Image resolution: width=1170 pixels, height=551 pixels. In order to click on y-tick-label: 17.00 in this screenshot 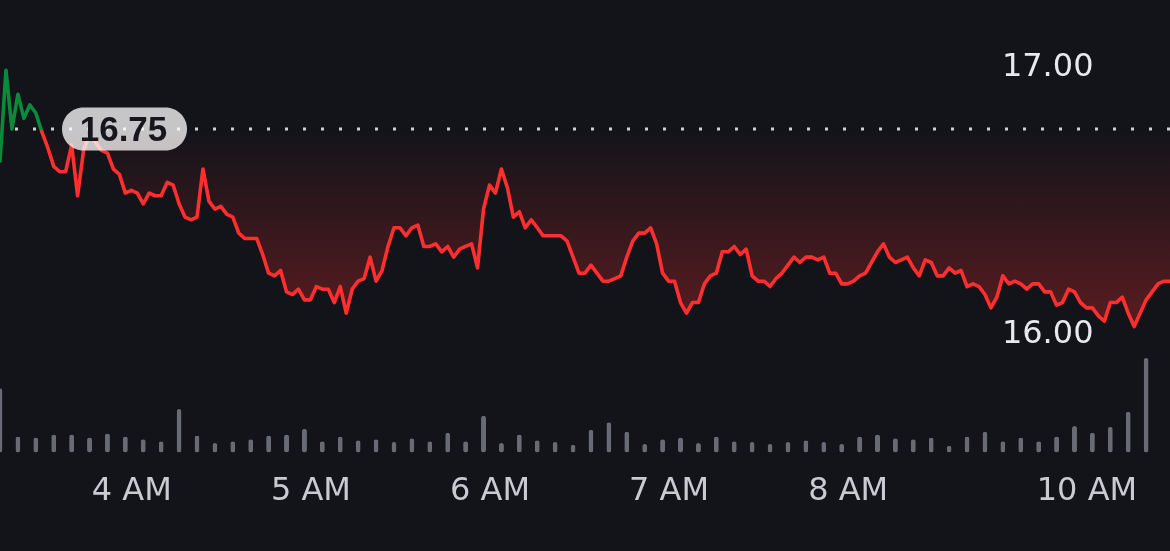, I will do `click(1047, 64)`.